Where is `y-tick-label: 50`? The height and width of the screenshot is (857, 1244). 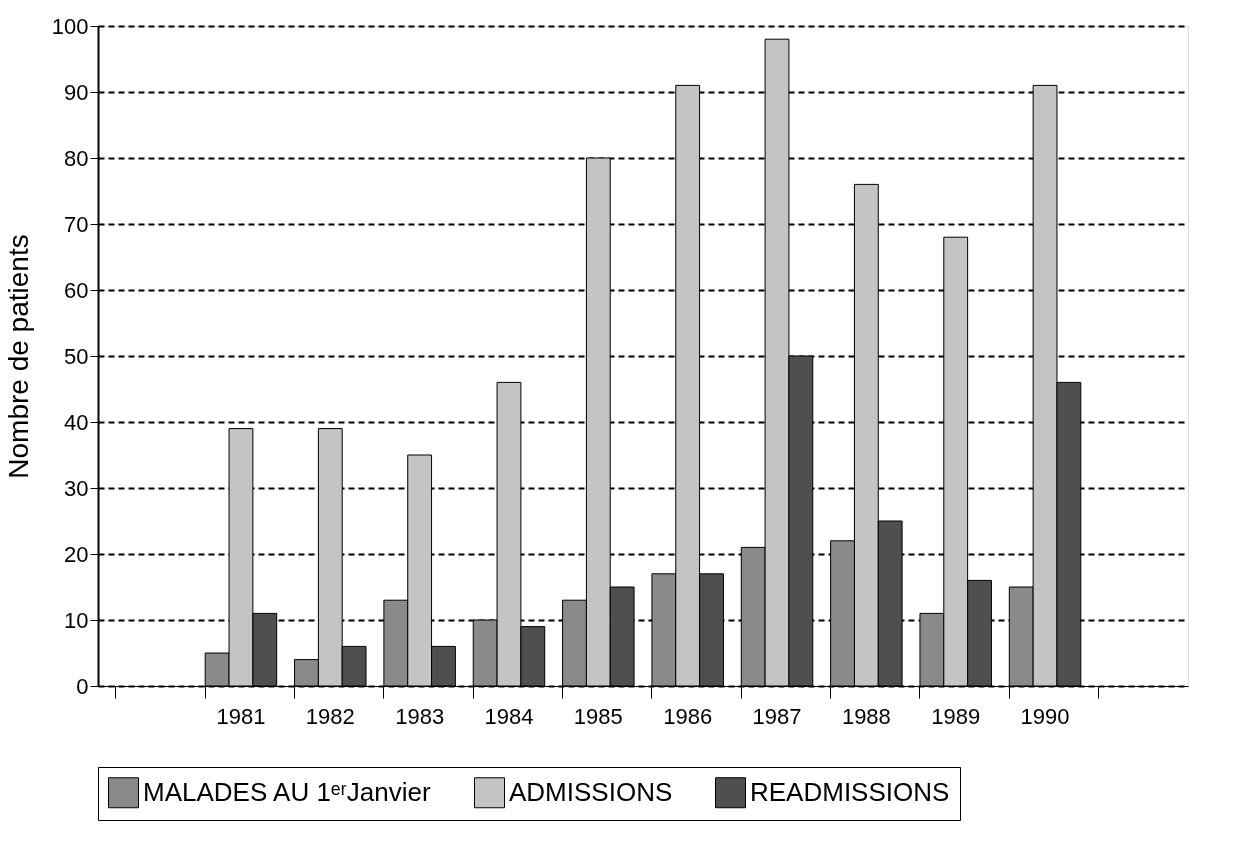
y-tick-label: 50 is located at coordinates (76, 356).